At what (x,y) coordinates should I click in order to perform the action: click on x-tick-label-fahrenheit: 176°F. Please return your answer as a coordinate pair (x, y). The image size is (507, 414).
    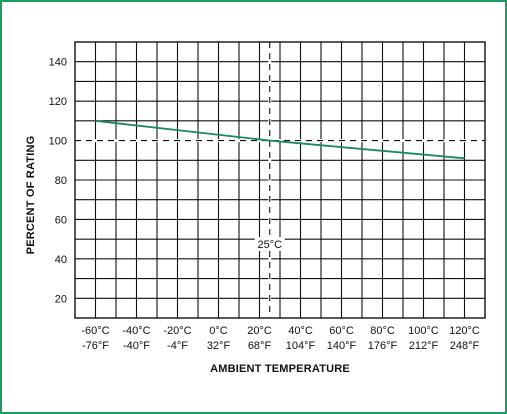
    Looking at the image, I should click on (383, 346).